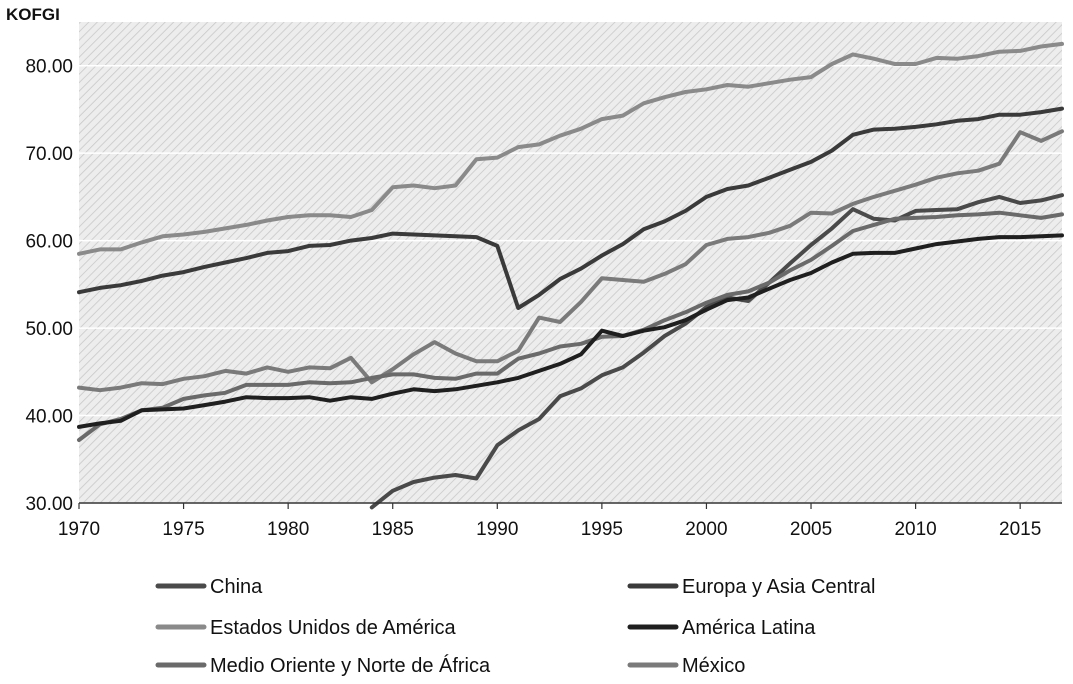 Image resolution: width=1073 pixels, height=684 pixels. I want to click on y-tick-label-60: 60.00, so click(49, 242).